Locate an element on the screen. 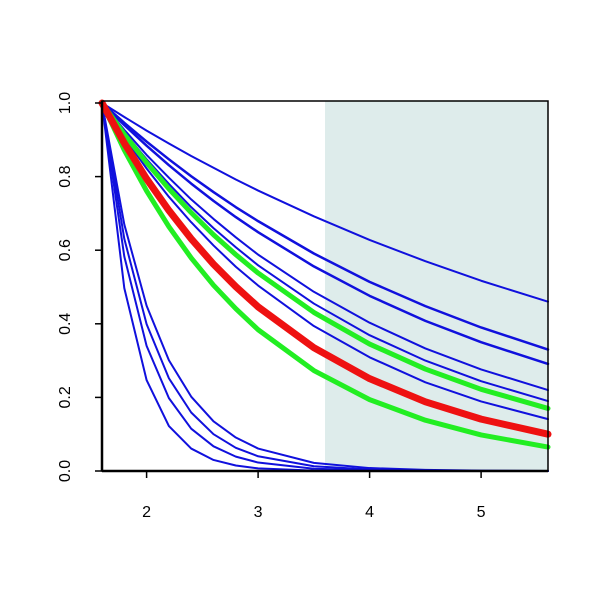  y-tick-label: 0.4 is located at coordinates (65, 324).